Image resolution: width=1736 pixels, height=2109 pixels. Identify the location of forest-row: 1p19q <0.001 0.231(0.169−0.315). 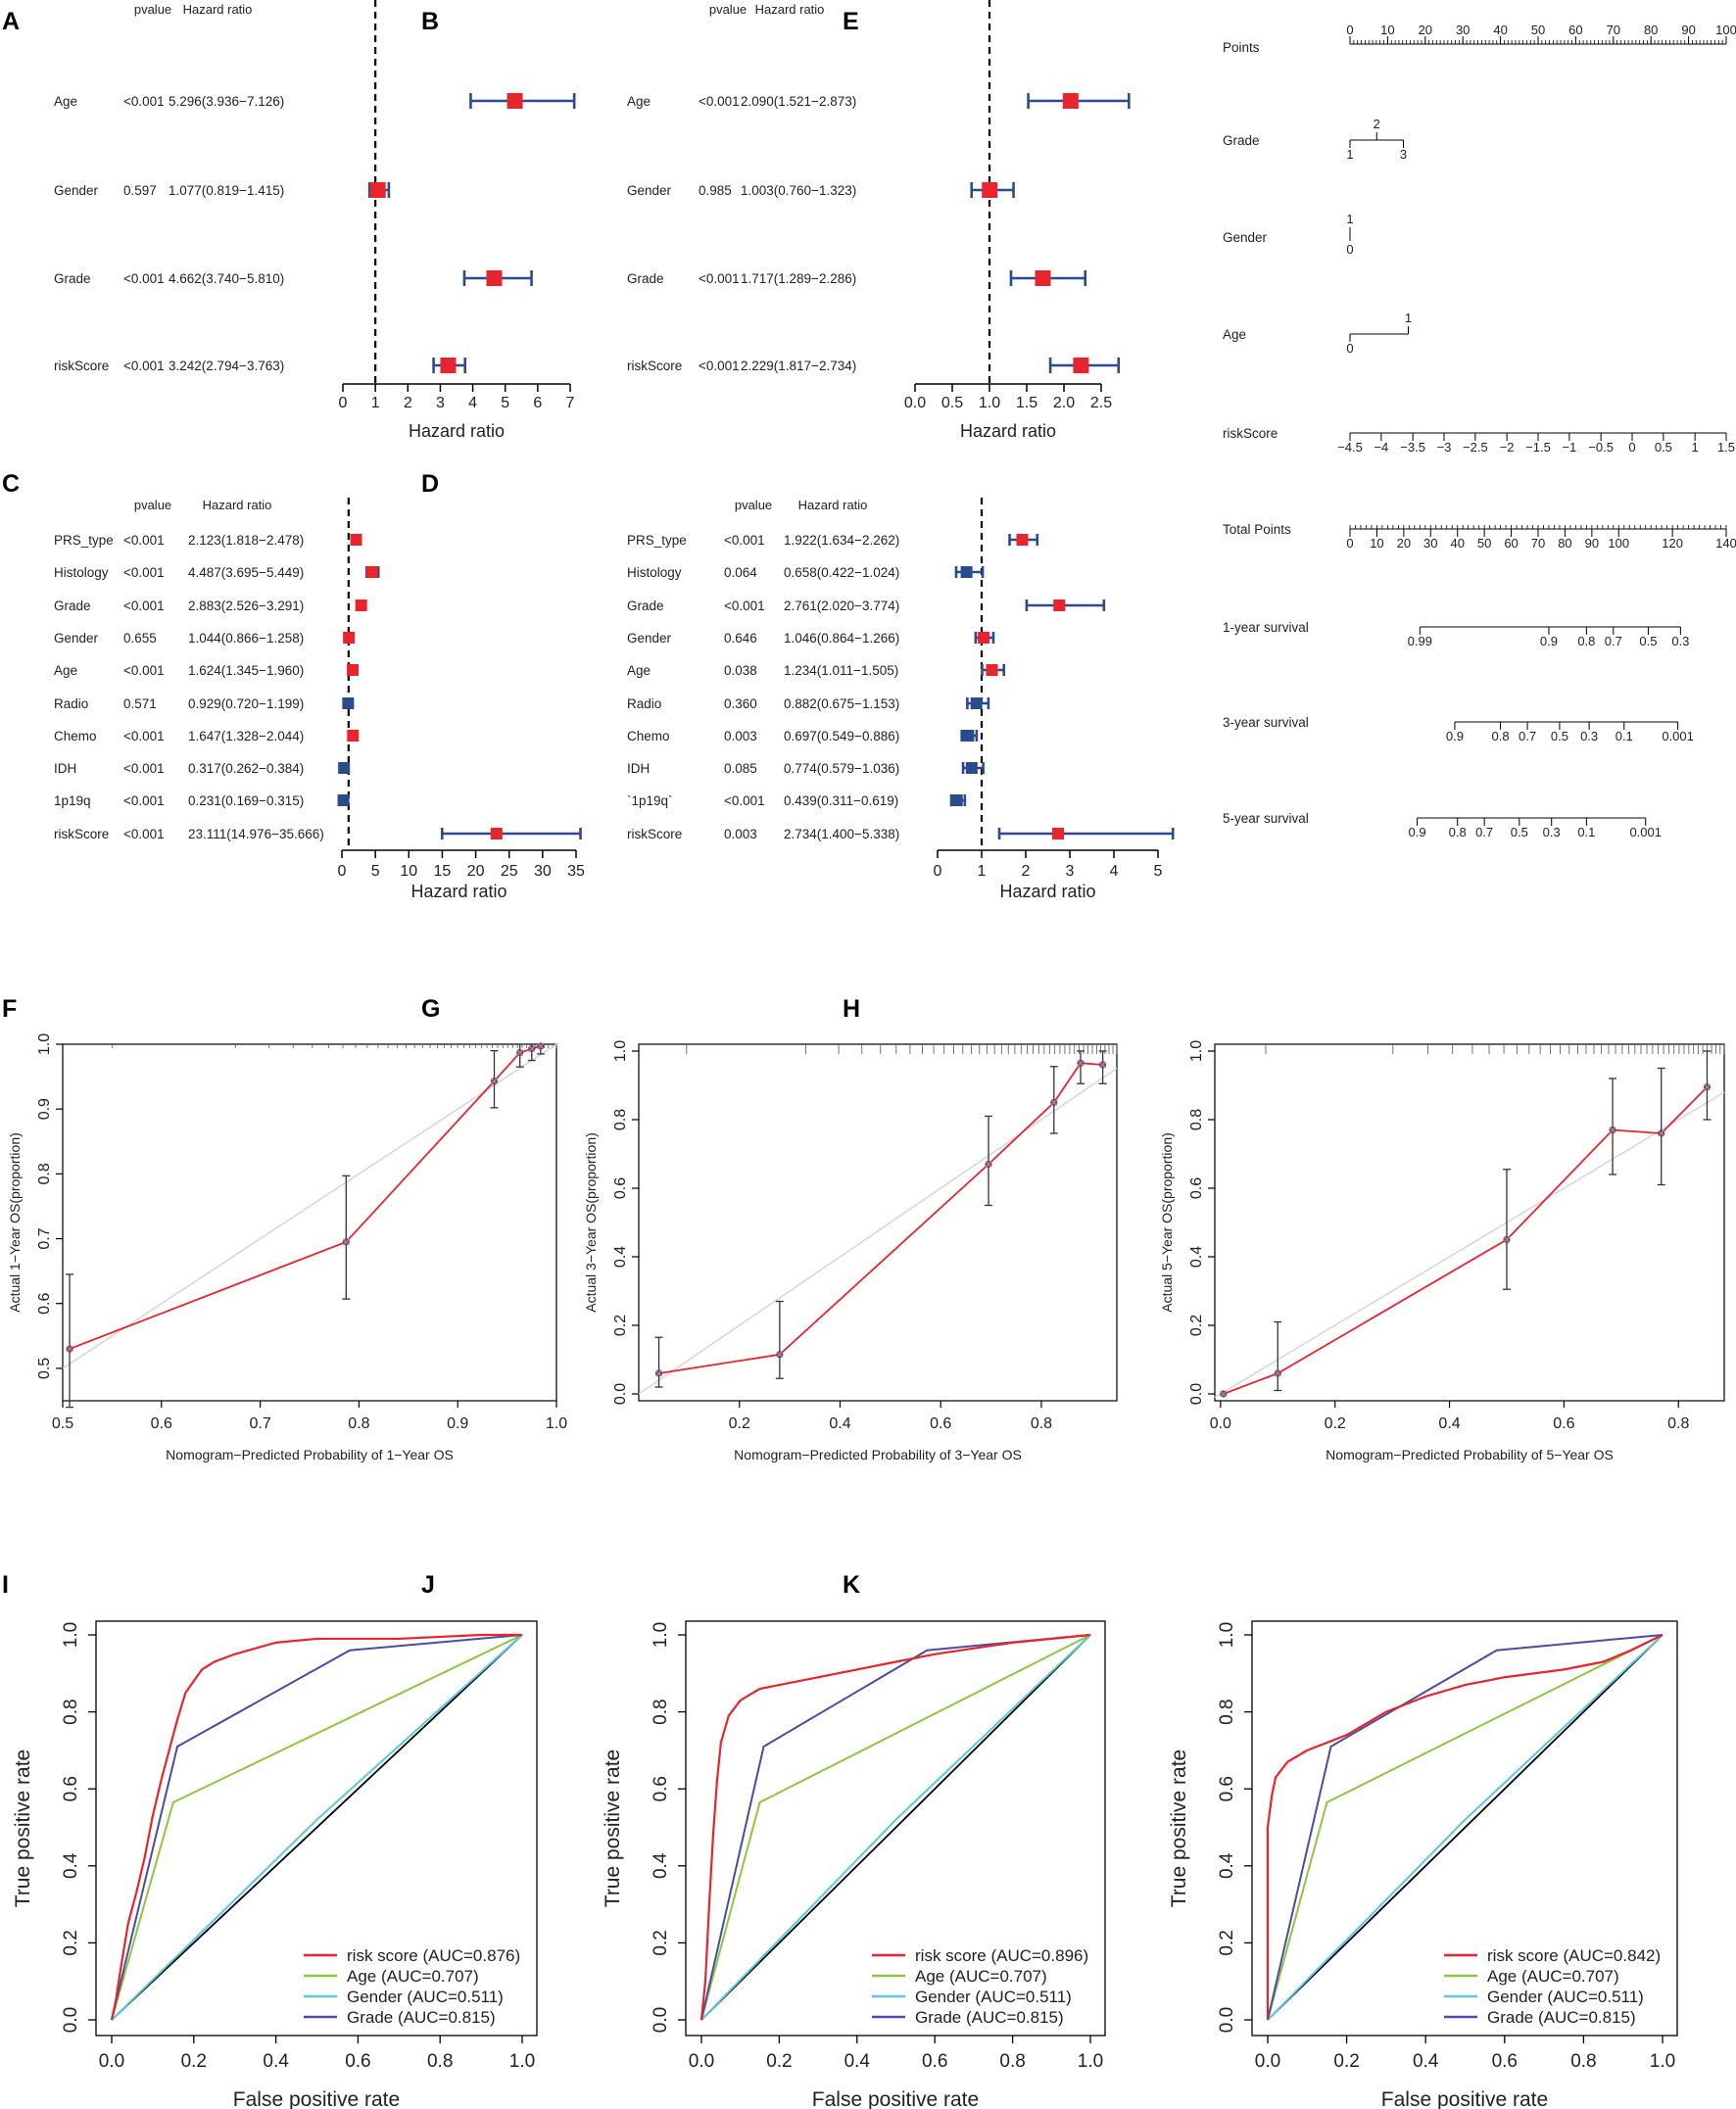
(202, 800).